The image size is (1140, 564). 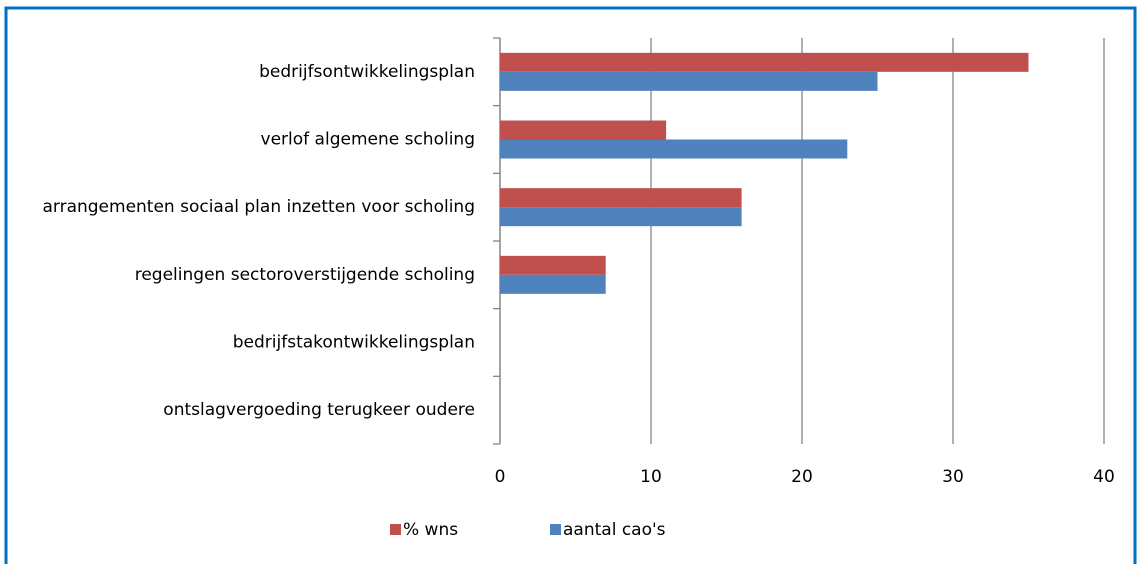 What do you see at coordinates (802, 477) in the screenshot?
I see `x-tick-label: 20` at bounding box center [802, 477].